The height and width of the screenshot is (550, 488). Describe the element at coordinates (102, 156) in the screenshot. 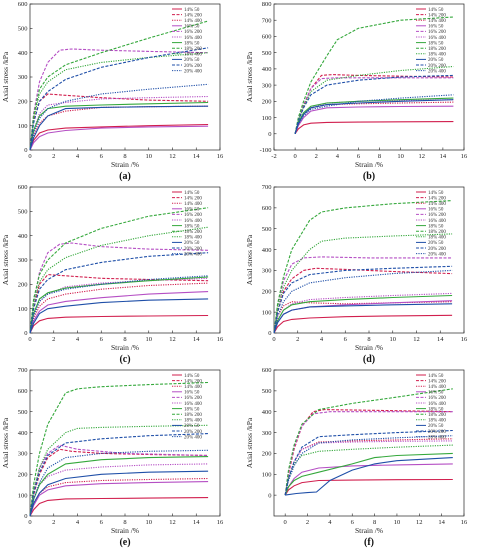

I see `x-tick-label: 6` at that location.